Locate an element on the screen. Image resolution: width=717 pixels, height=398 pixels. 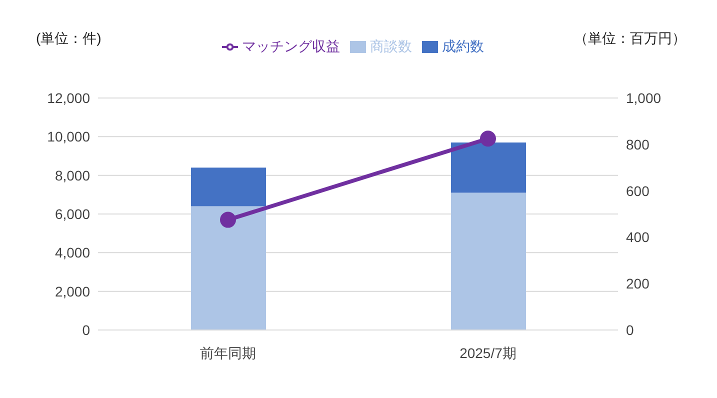
y-tick-label: 0 is located at coordinates (86, 330).